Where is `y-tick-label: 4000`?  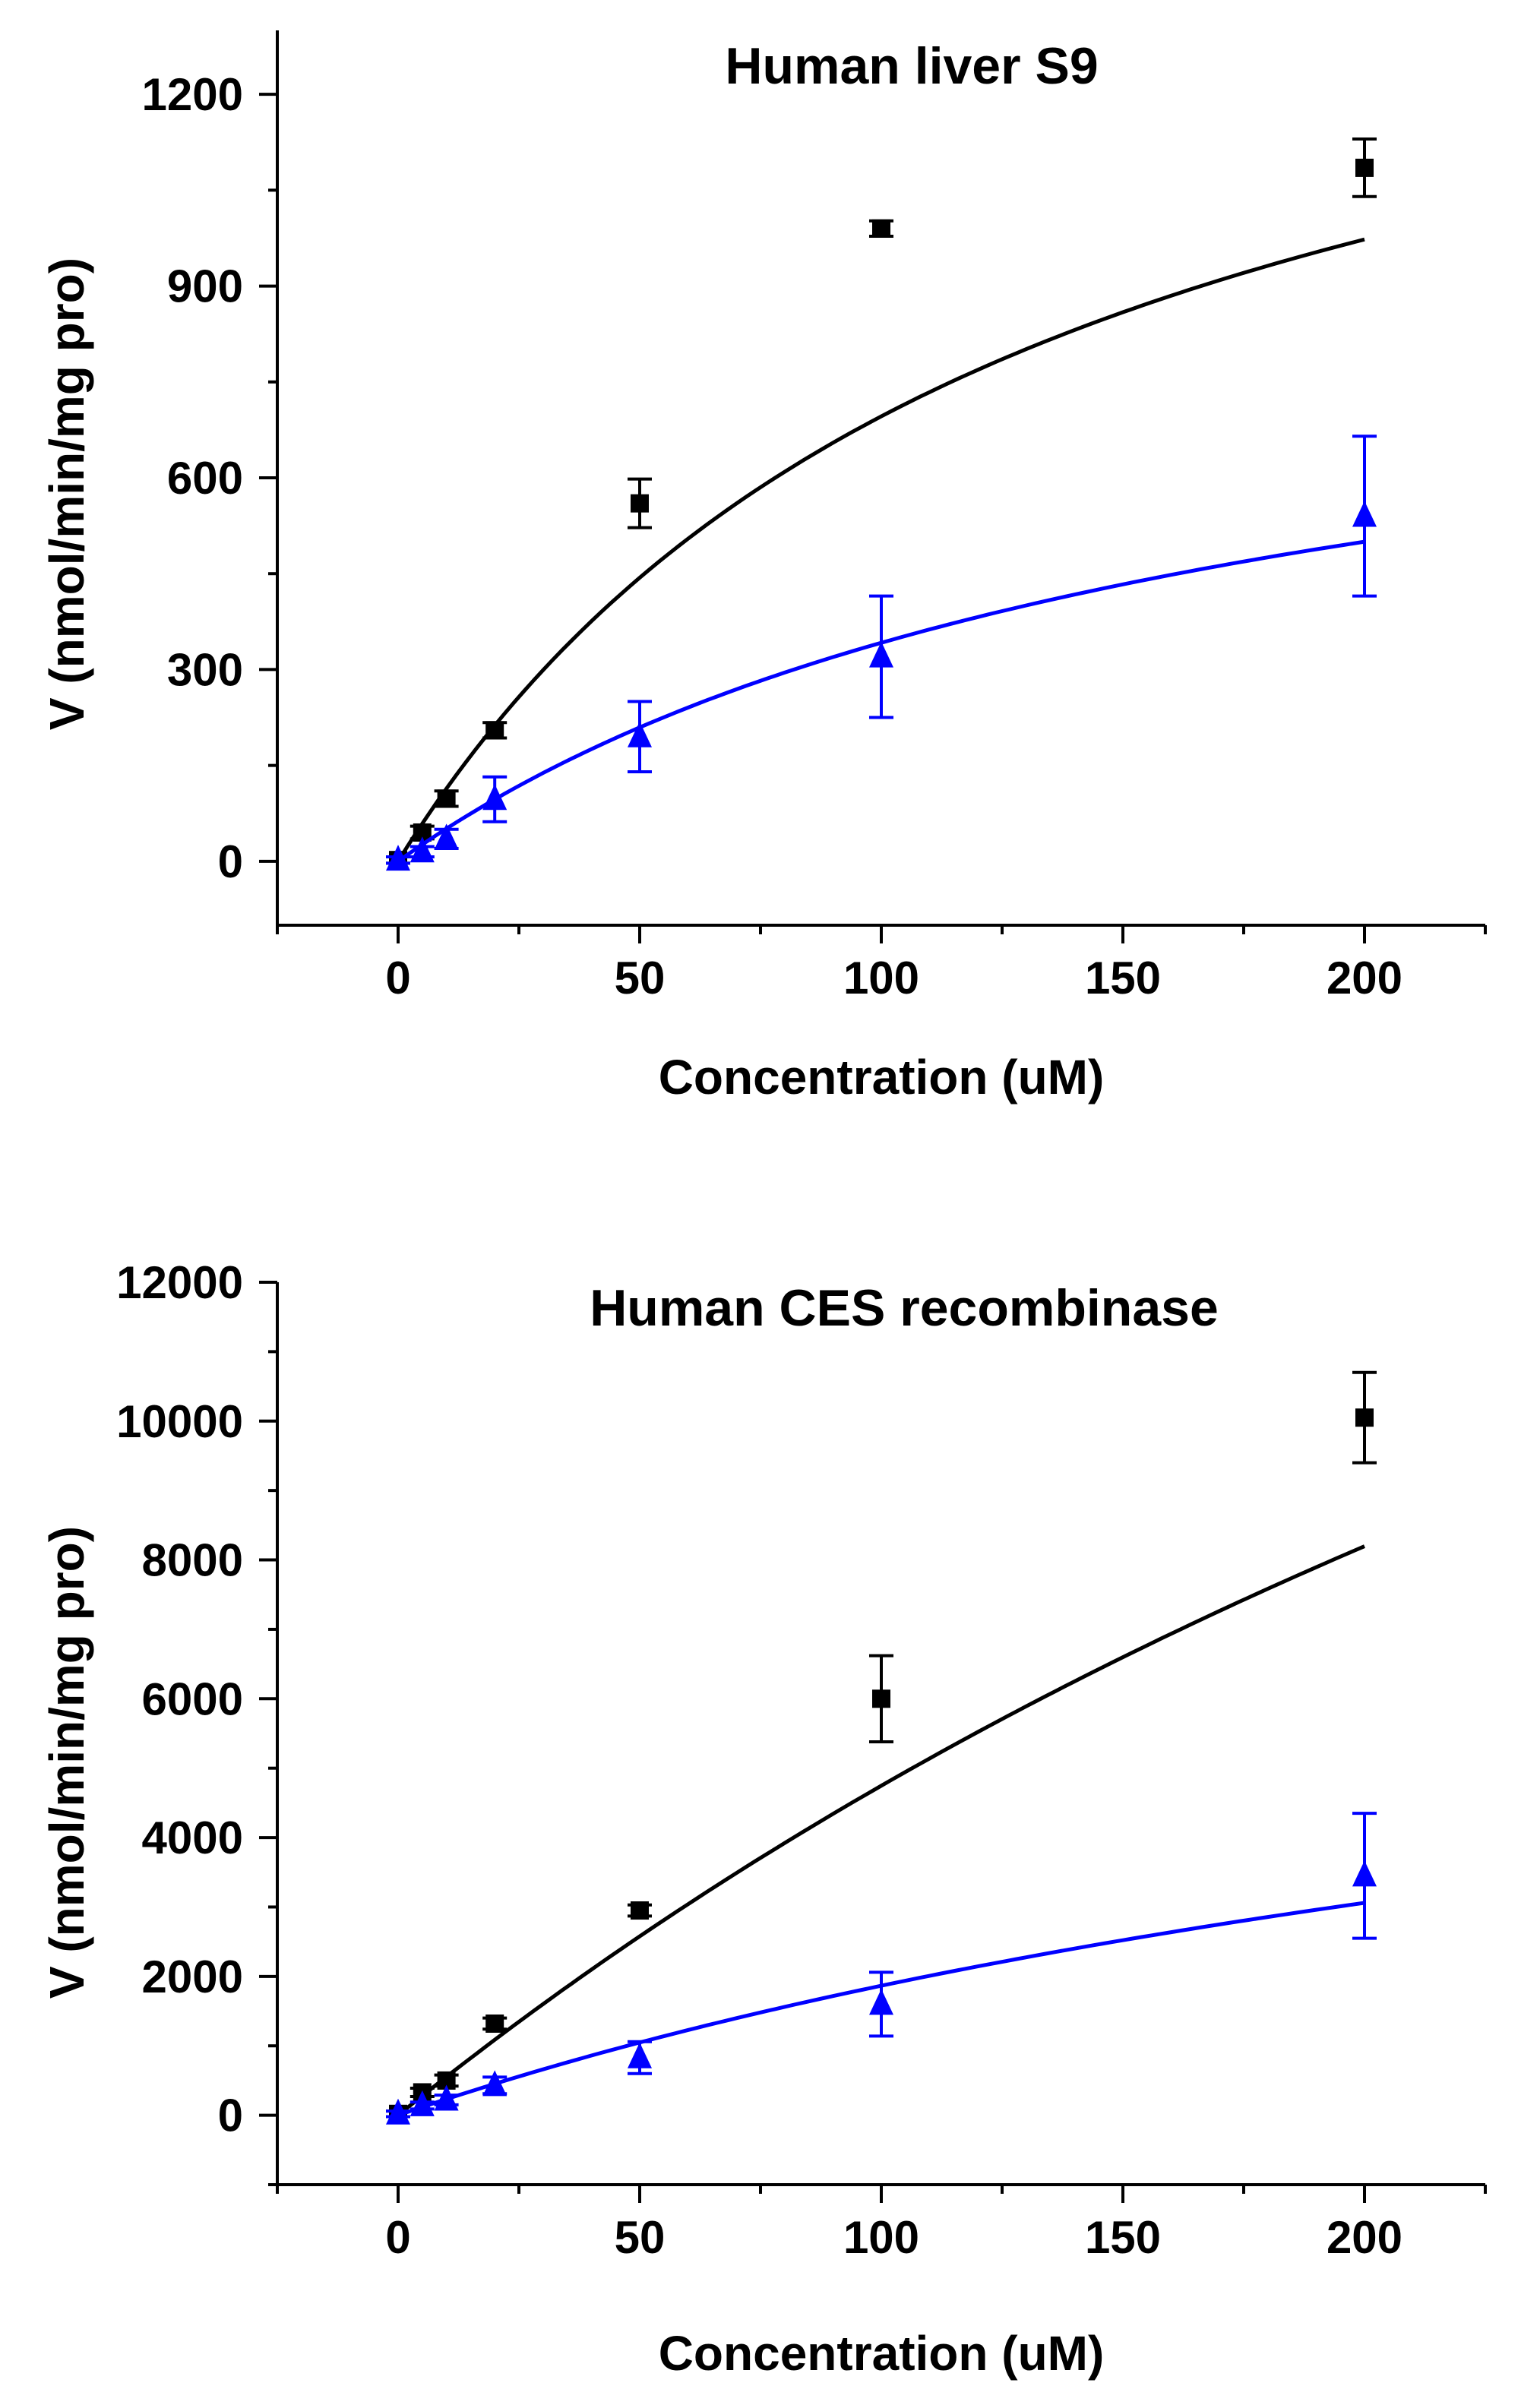 y-tick-label: 4000 is located at coordinates (192, 1837).